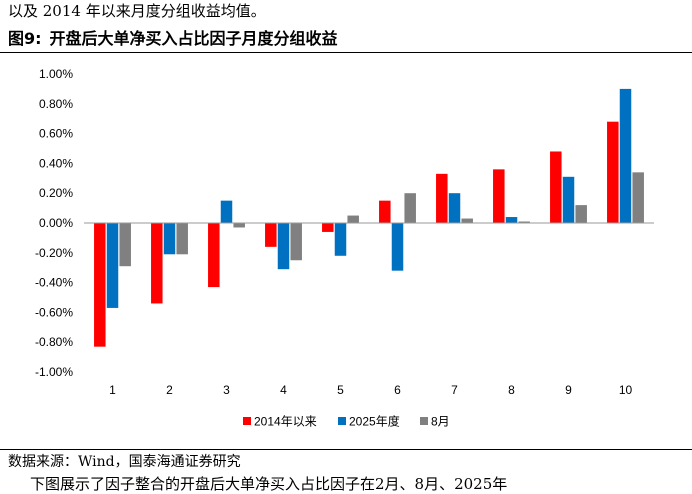 The height and width of the screenshot is (494, 692). I want to click on data-source: 数据来源：Wind，国泰海通证券研究, so click(124, 462).